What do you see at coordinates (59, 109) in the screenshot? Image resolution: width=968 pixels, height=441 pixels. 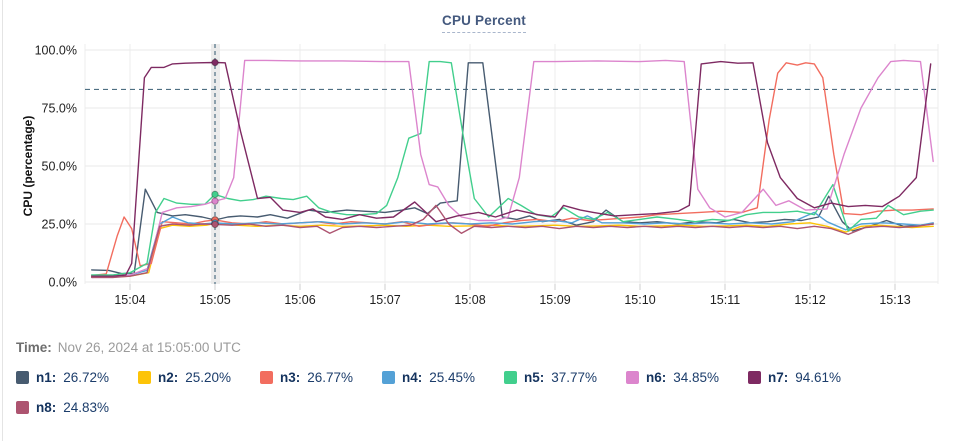 I see `y-axis-tick-label: 75.0%` at bounding box center [59, 109].